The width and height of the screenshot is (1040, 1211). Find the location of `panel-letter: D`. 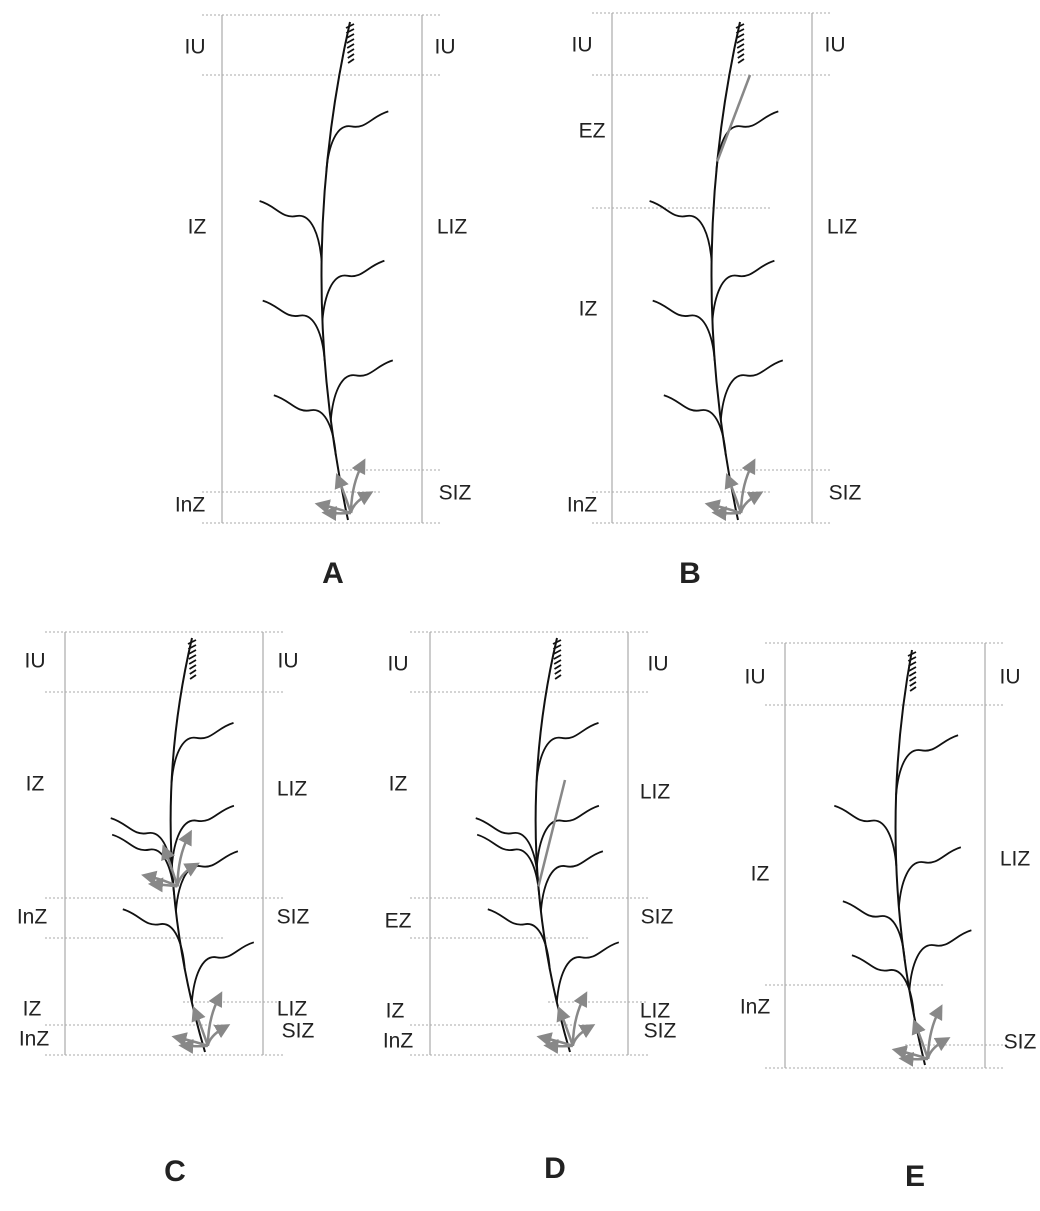

panel-letter: D is located at coordinates (555, 1168).